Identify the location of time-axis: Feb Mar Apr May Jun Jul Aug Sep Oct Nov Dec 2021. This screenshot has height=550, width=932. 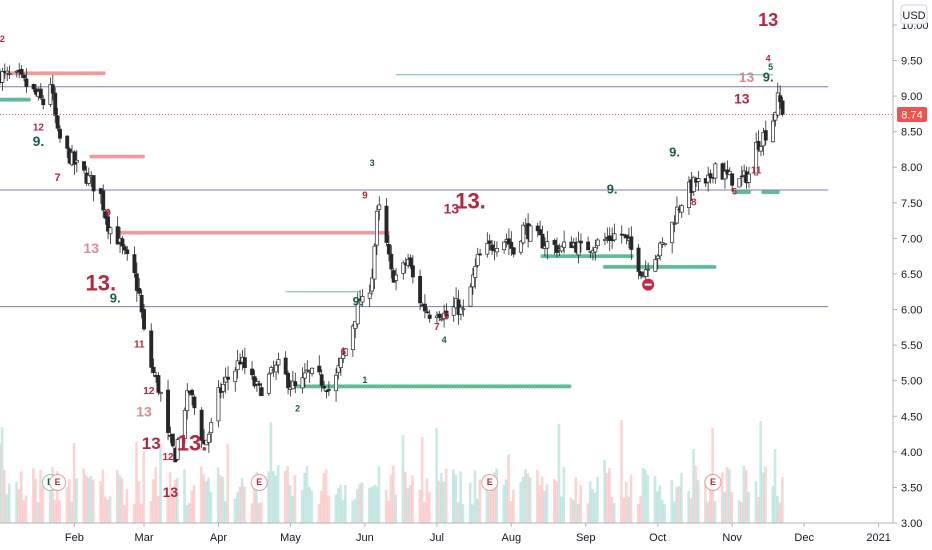
(478, 533).